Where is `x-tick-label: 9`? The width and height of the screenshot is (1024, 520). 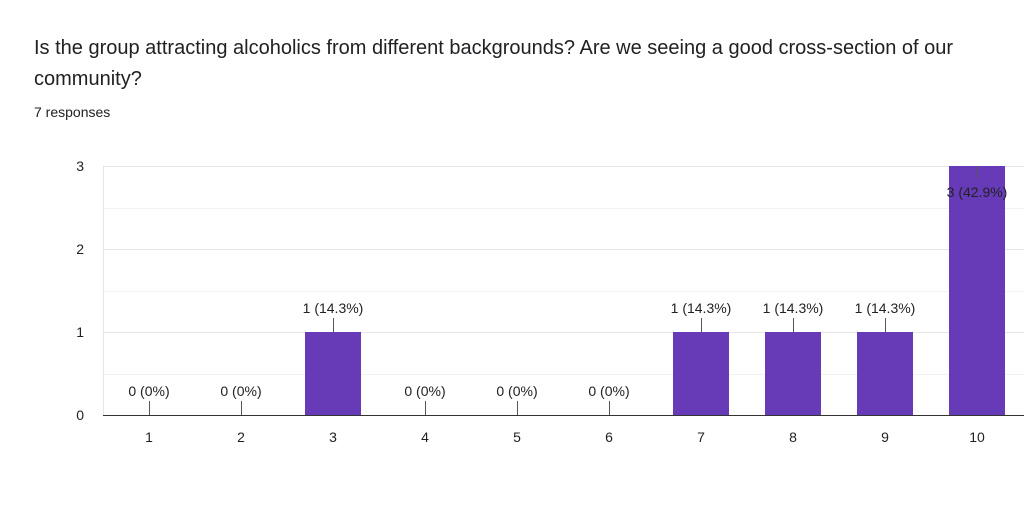
x-tick-label: 9 is located at coordinates (885, 437).